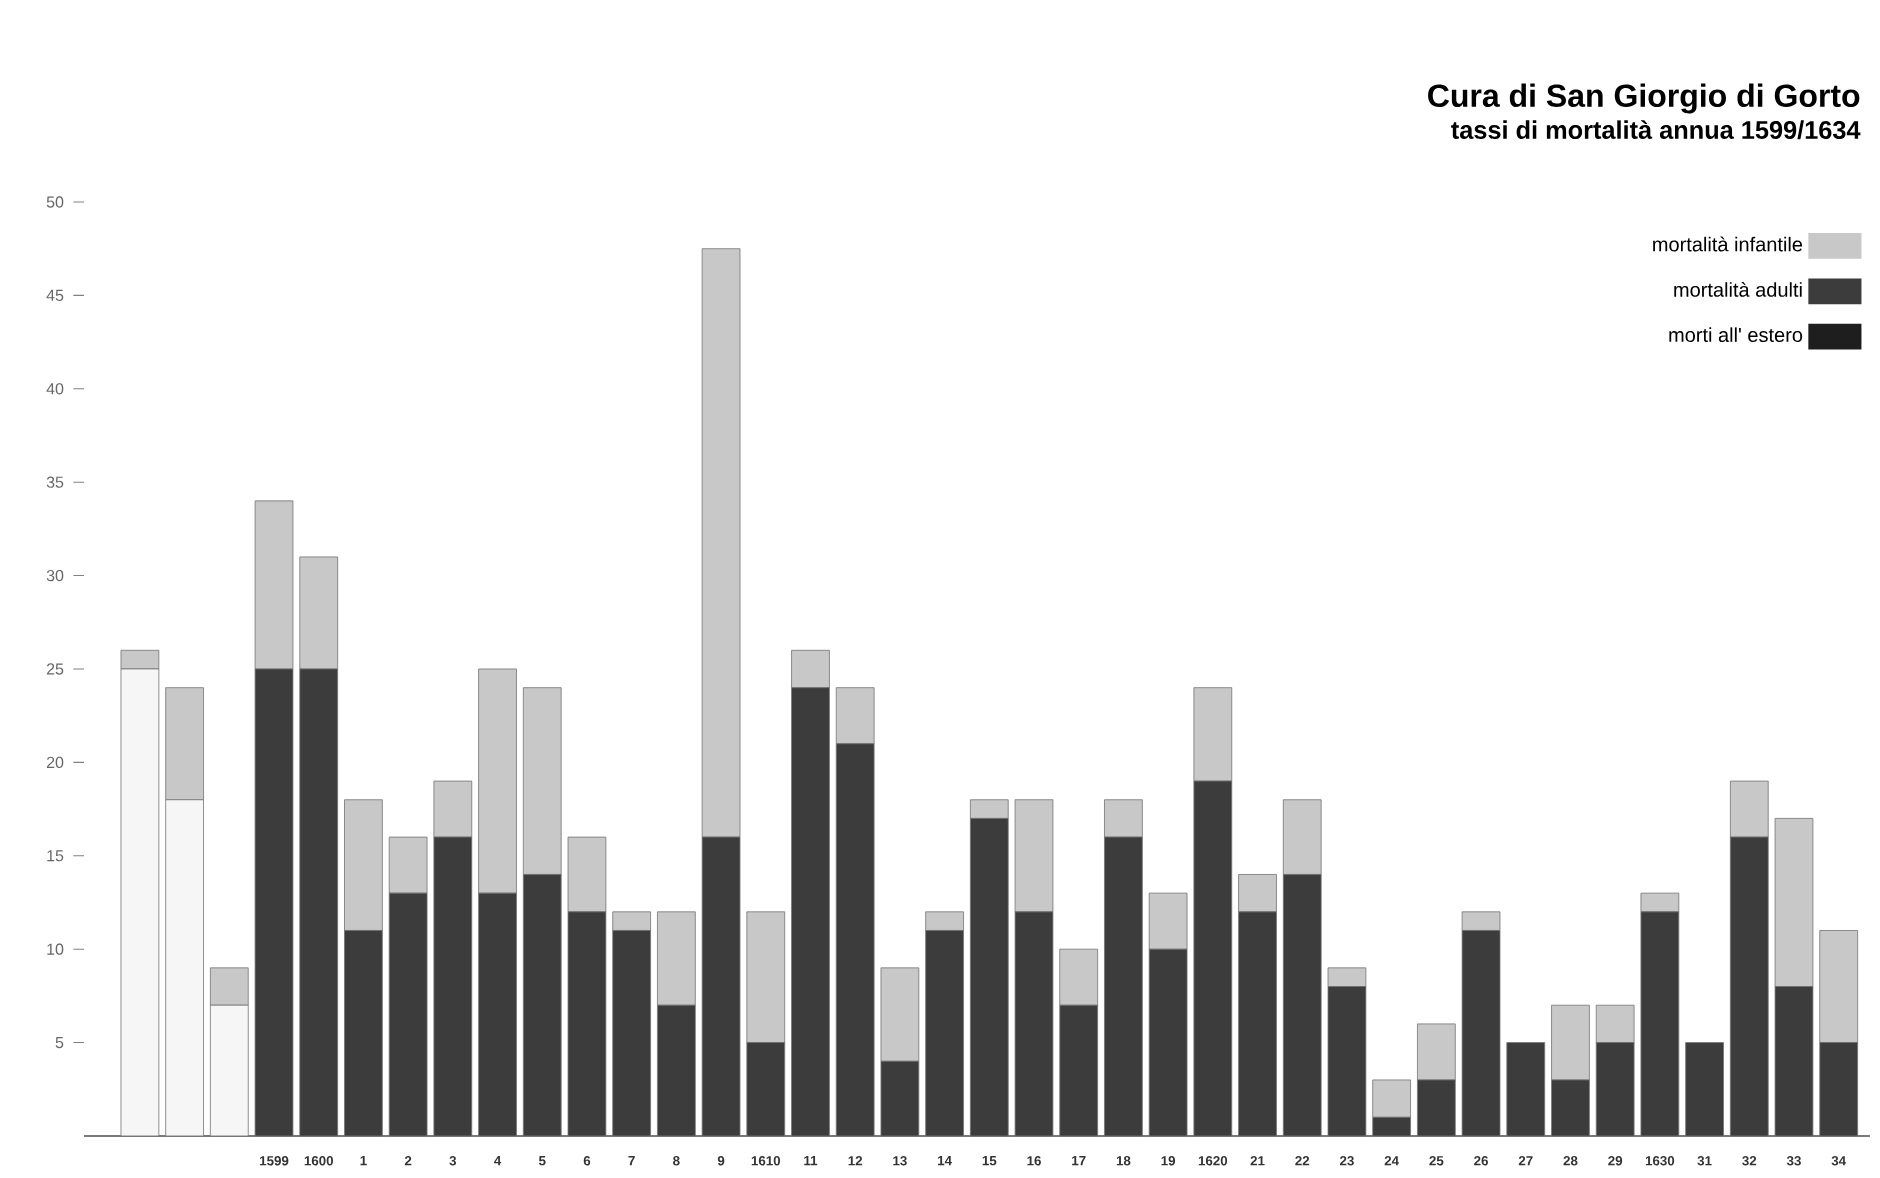  Describe the element at coordinates (55, 389) in the screenshot. I see `y-tick-label: 40` at that location.